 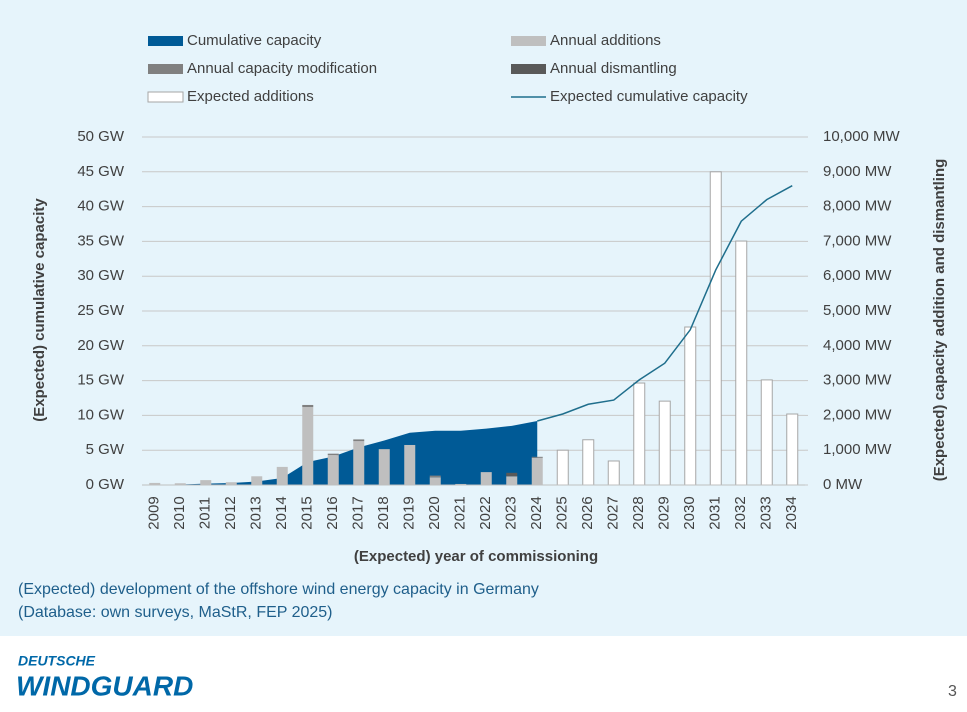 I want to click on legend-label: Annual additions, so click(x=605, y=40).